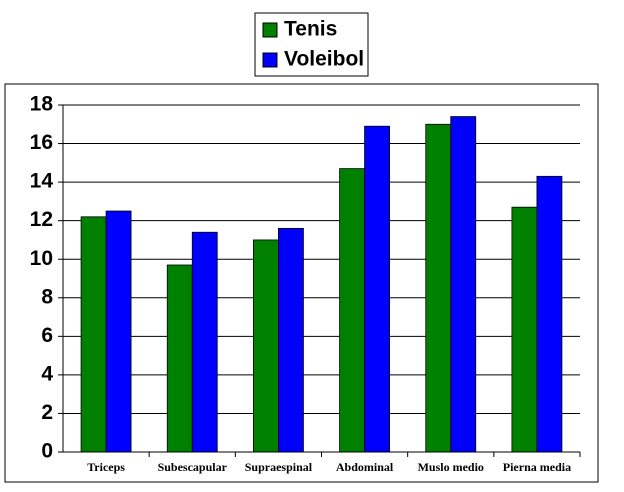 This screenshot has width=624, height=492. Describe the element at coordinates (47, 451) in the screenshot. I see `y-tick-label: 0` at that location.